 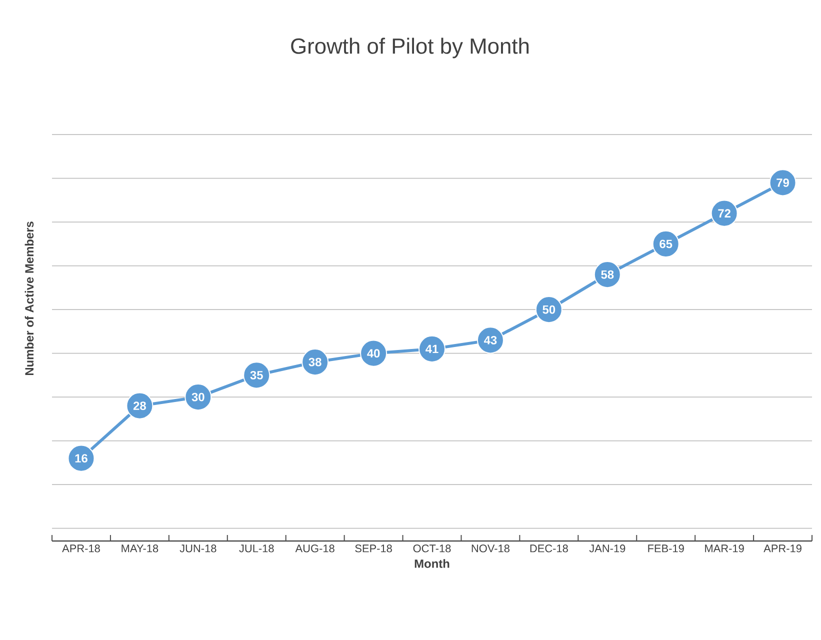 I want to click on data-label: 41, so click(x=432, y=349).